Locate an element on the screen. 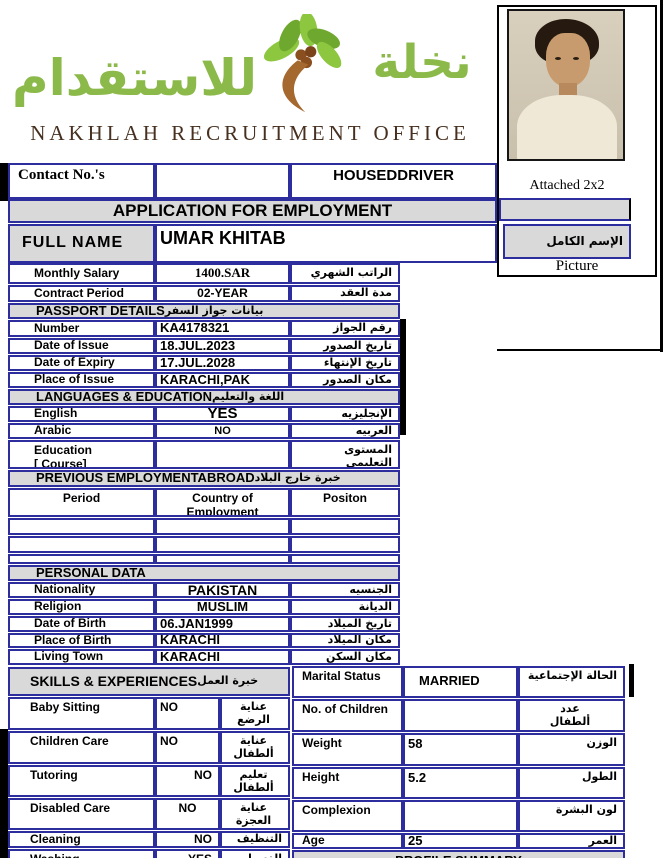 Image resolution: width=669 pixels, height=858 pixels. tutoring-row: Tutoring NO تعليم ألطفال is located at coordinates (149, 781).